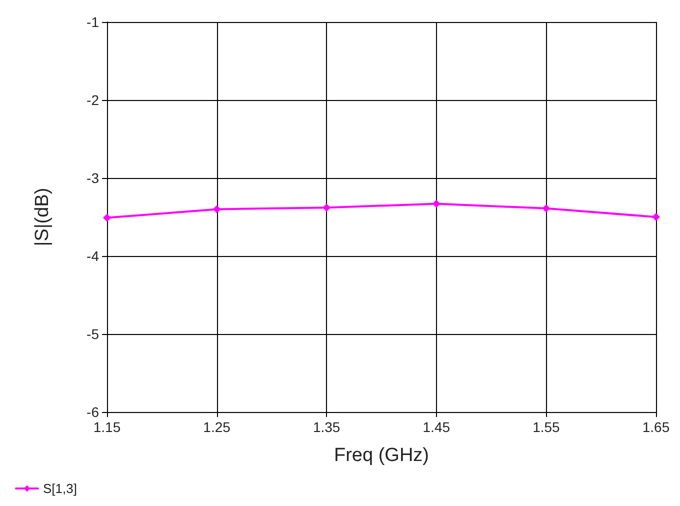 This screenshot has height=506, width=680. Describe the element at coordinates (326, 427) in the screenshot. I see `x-tick-label: 1.35` at that location.